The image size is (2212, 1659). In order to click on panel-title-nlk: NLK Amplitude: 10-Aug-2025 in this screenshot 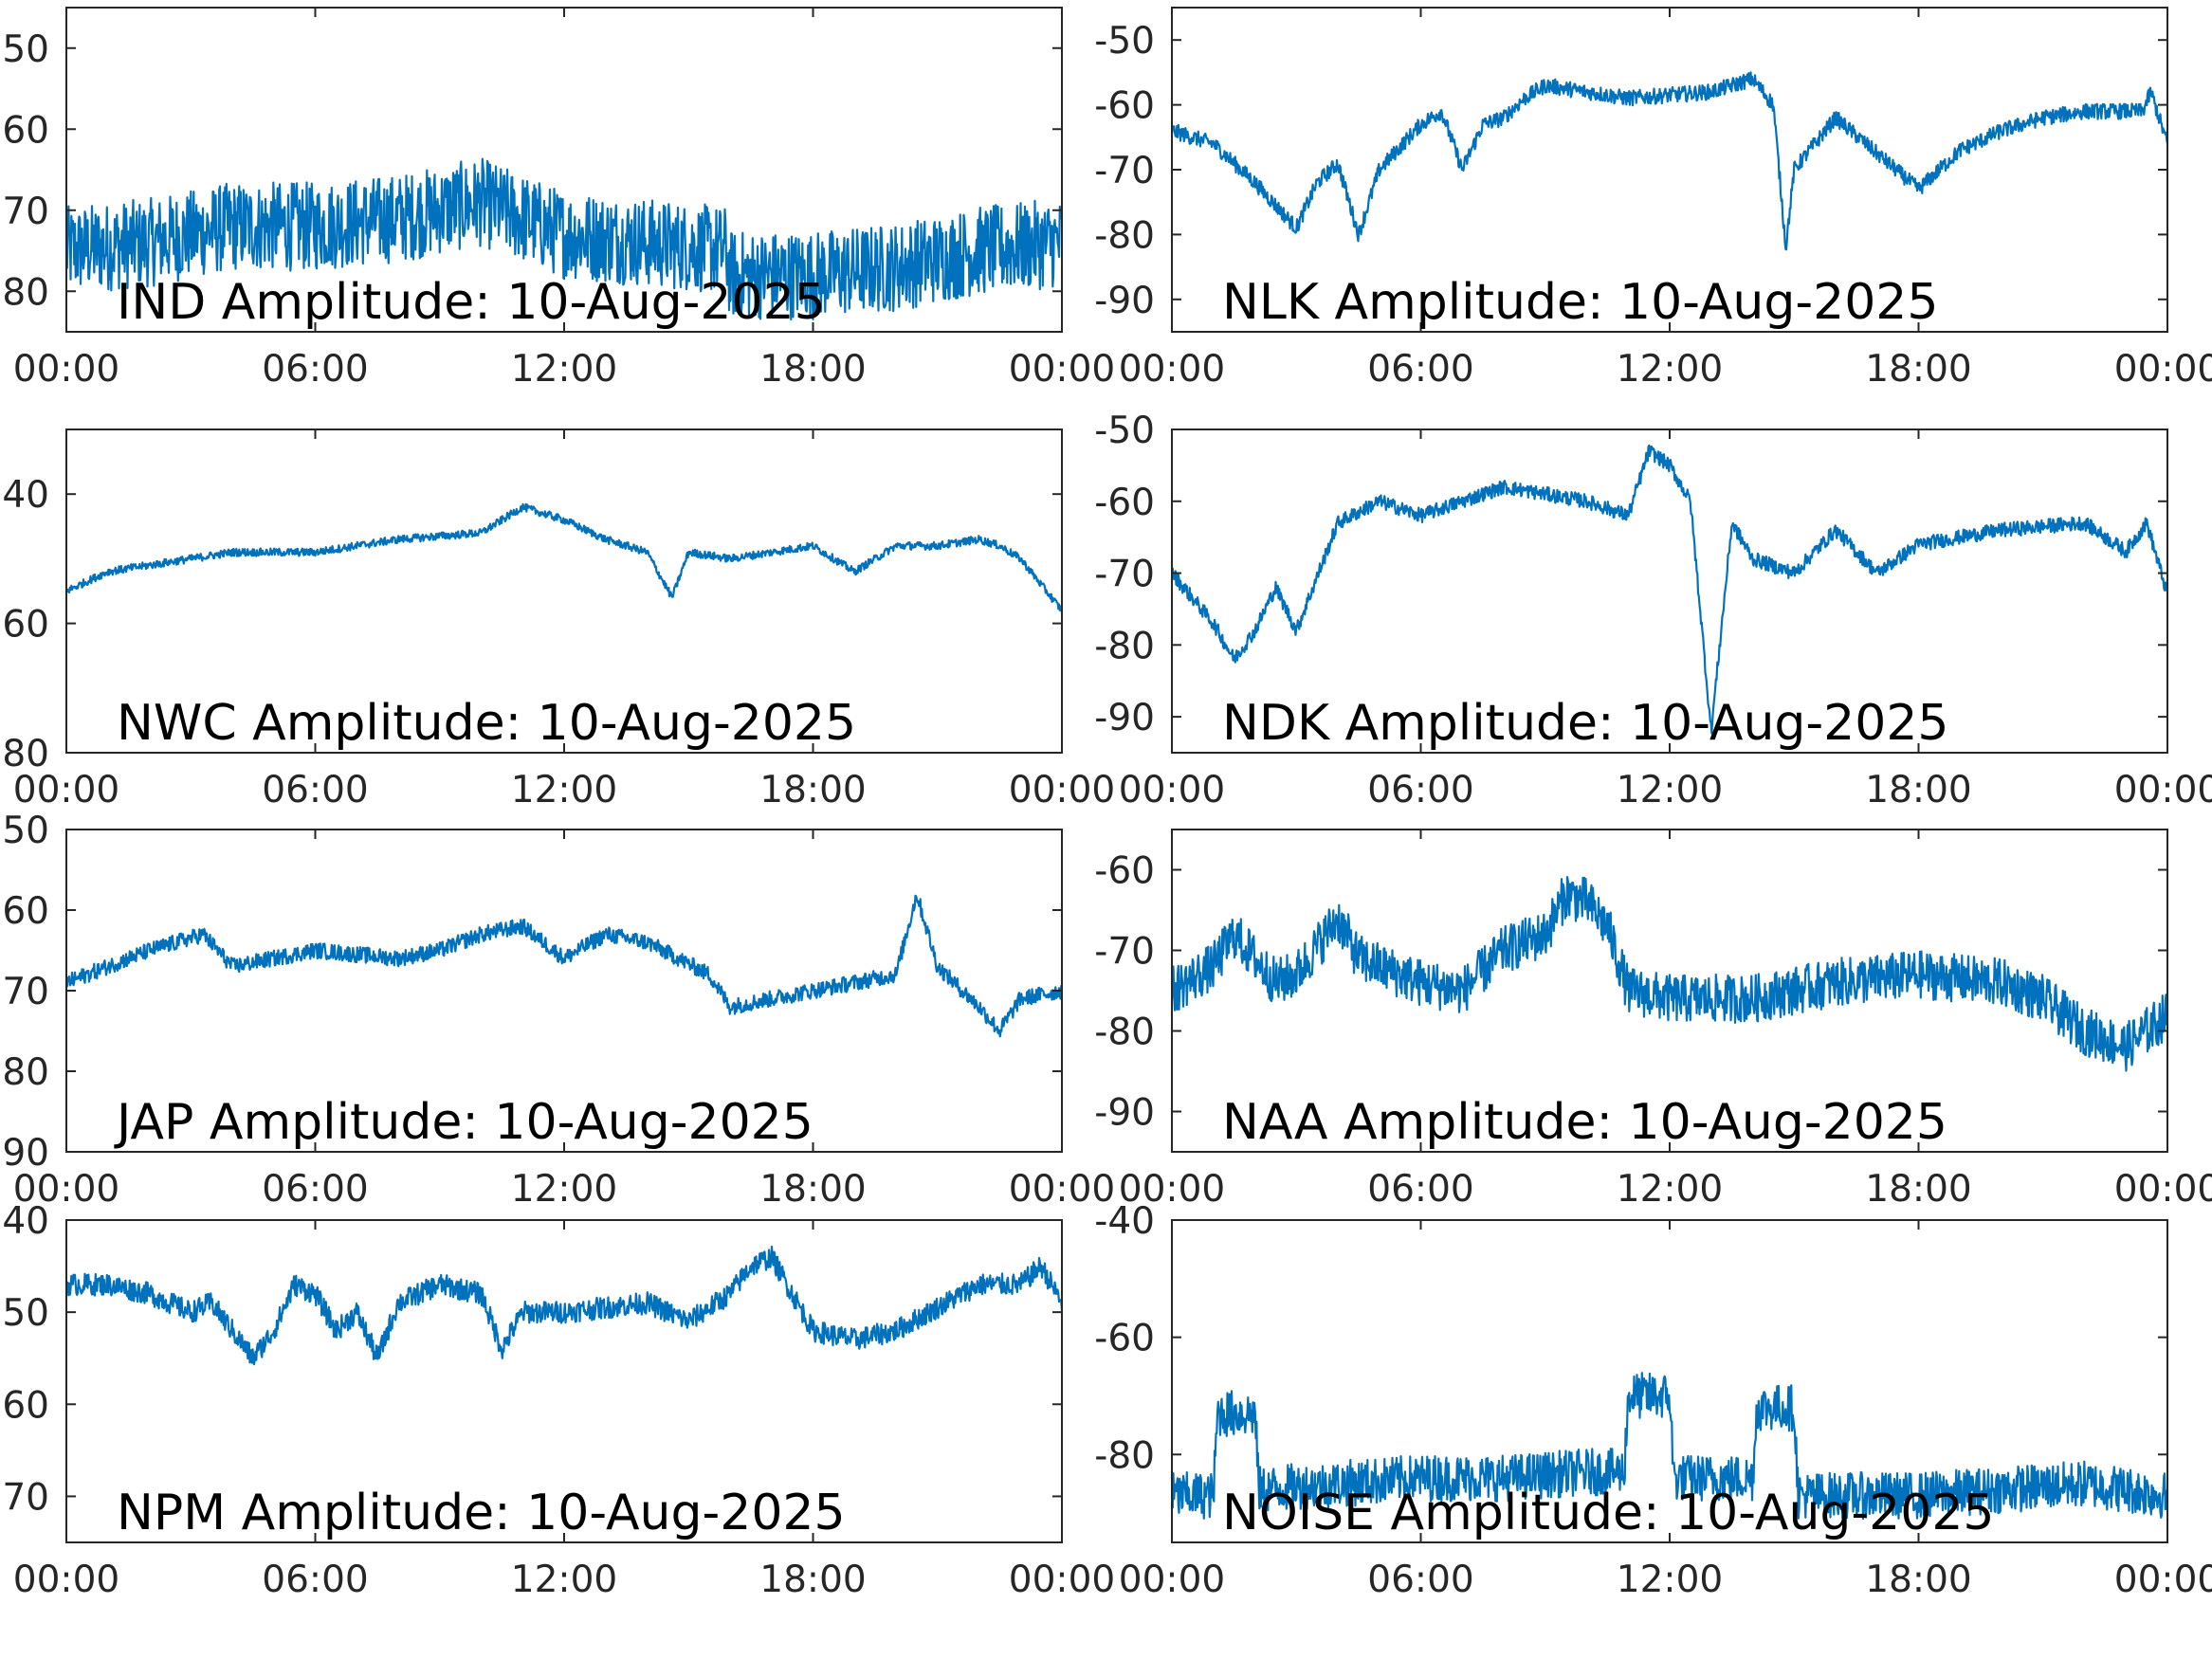, I will do `click(1580, 302)`.